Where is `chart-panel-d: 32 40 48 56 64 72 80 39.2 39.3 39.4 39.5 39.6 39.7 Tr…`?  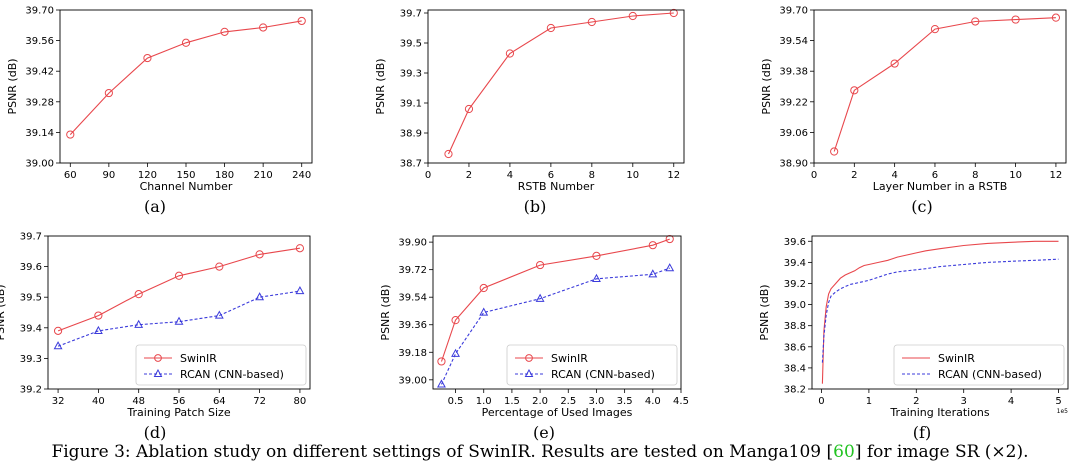
chart-panel-d: 32 40 48 56 64 72 80 39.2 39.3 39.4 39.5 39.6 39.7 Tr… is located at coordinates (155, 337).